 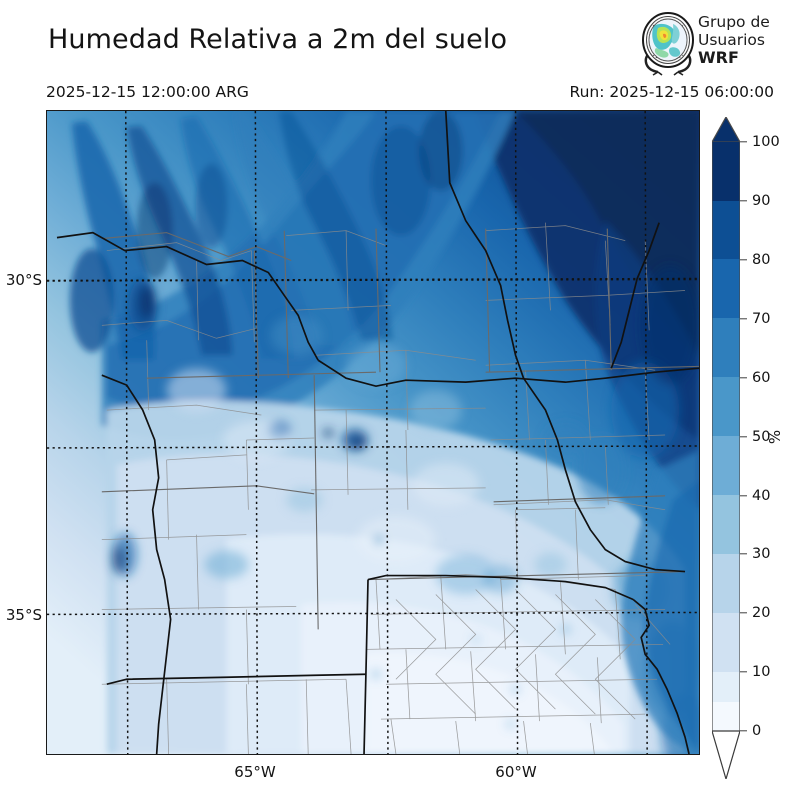 I want to click on page-title: Humedad Relativa a 2m del suelo, so click(x=278, y=39).